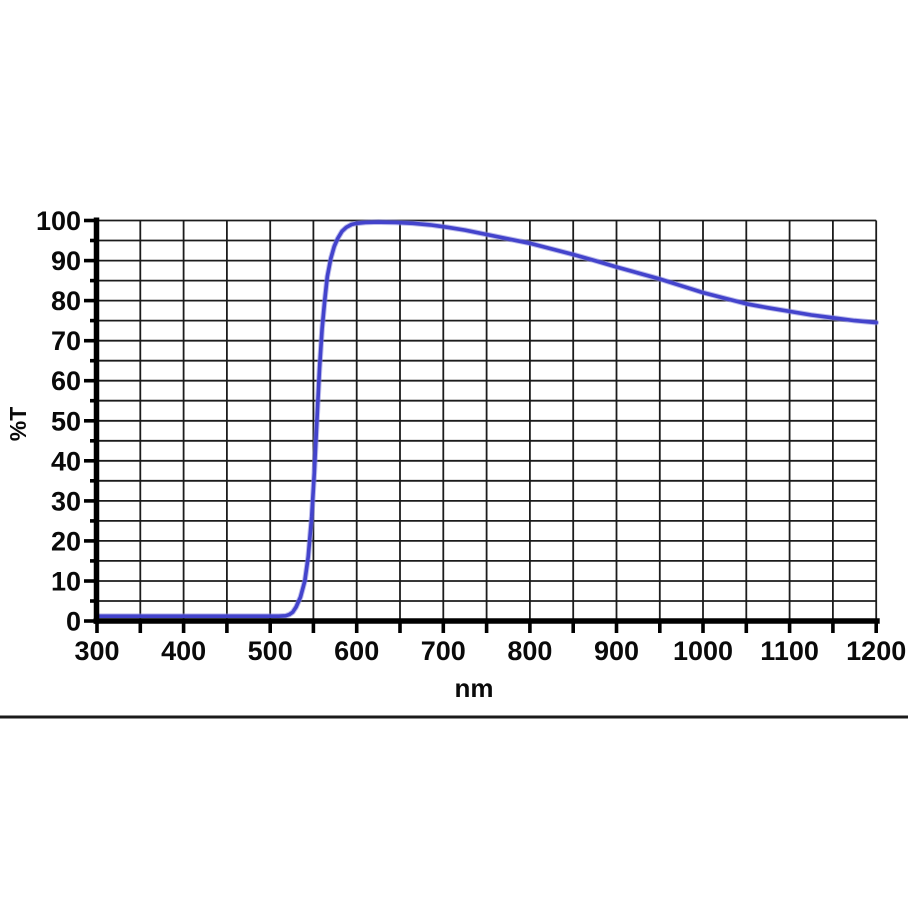  What do you see at coordinates (73, 622) in the screenshot?
I see `y-tick-label: 0` at bounding box center [73, 622].